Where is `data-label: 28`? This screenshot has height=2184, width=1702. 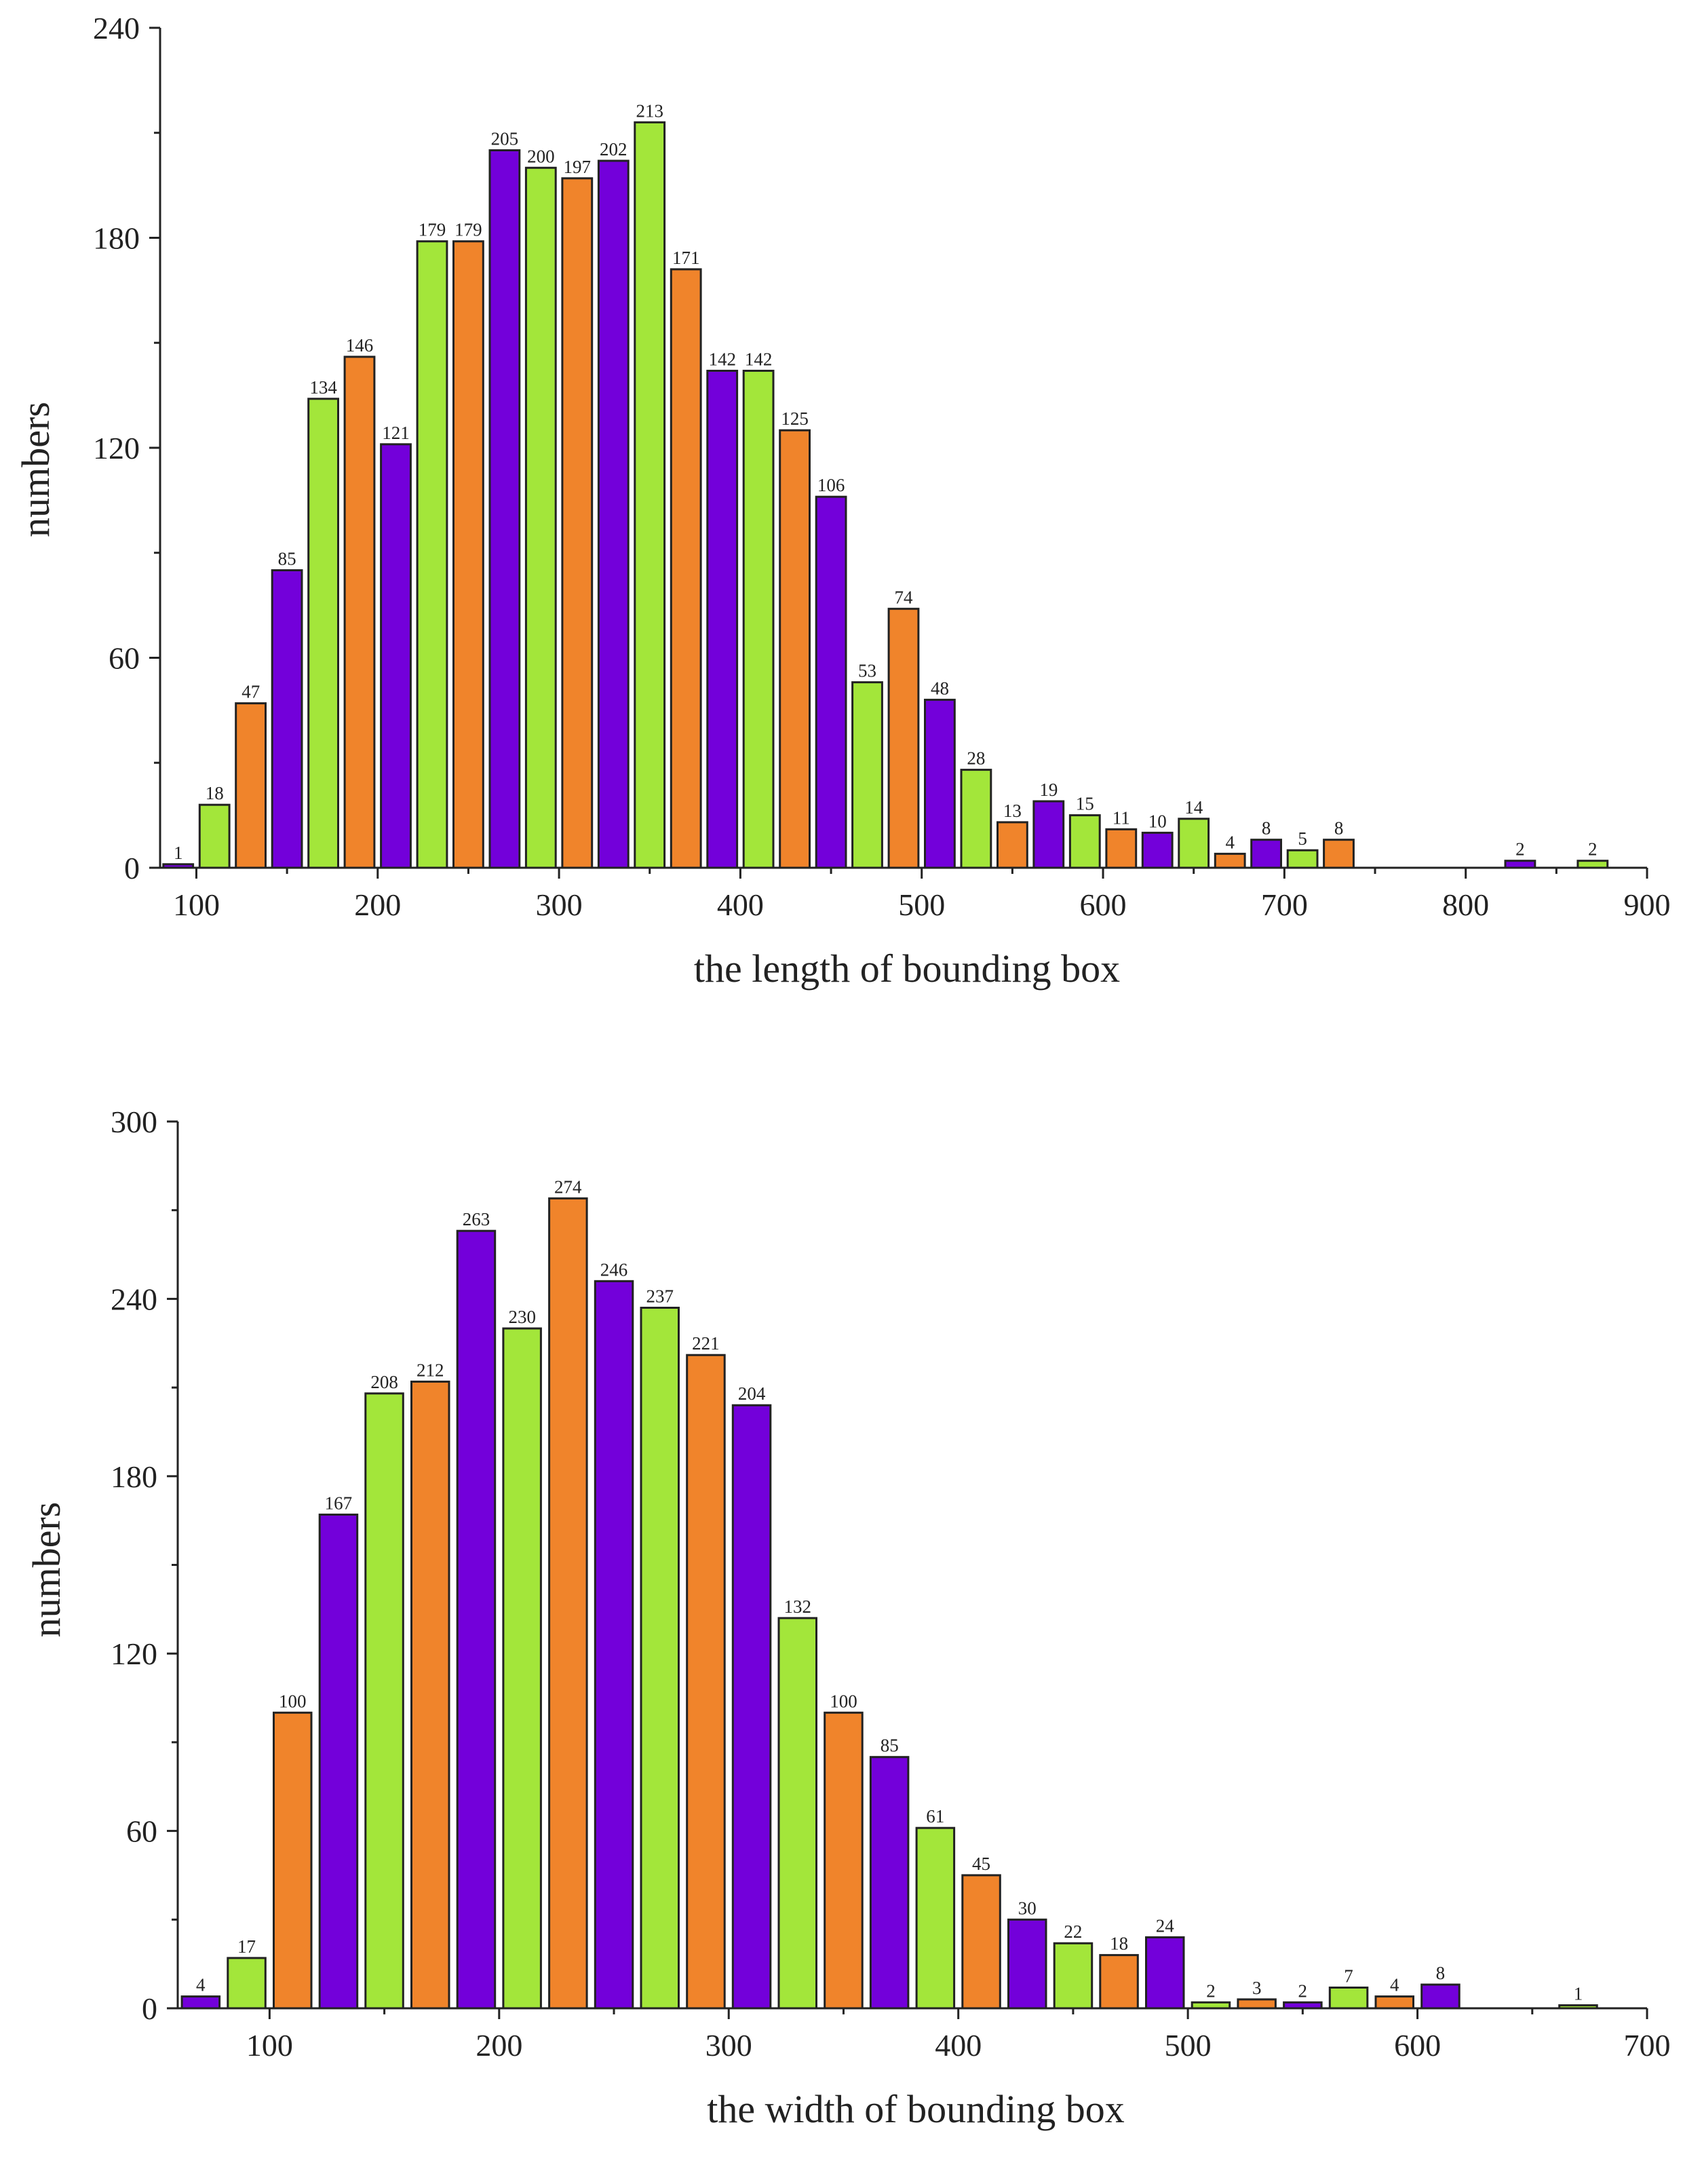 data-label: 28 is located at coordinates (976, 758).